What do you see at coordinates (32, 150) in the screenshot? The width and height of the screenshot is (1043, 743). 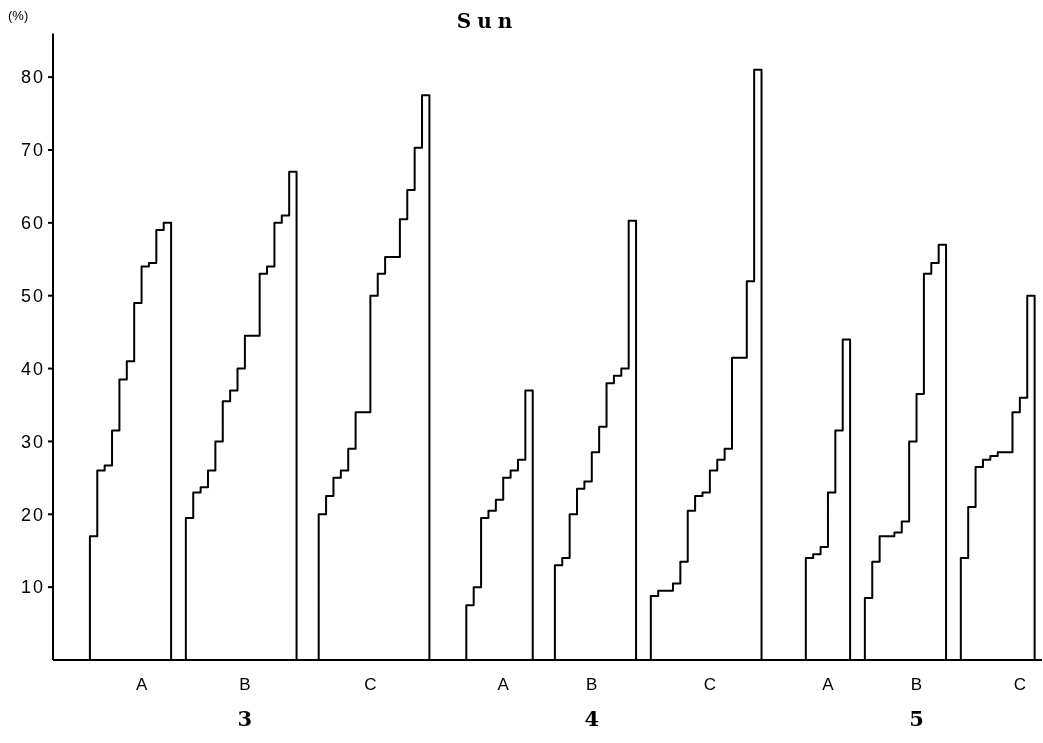 I see `y-tick-label: 70` at bounding box center [32, 150].